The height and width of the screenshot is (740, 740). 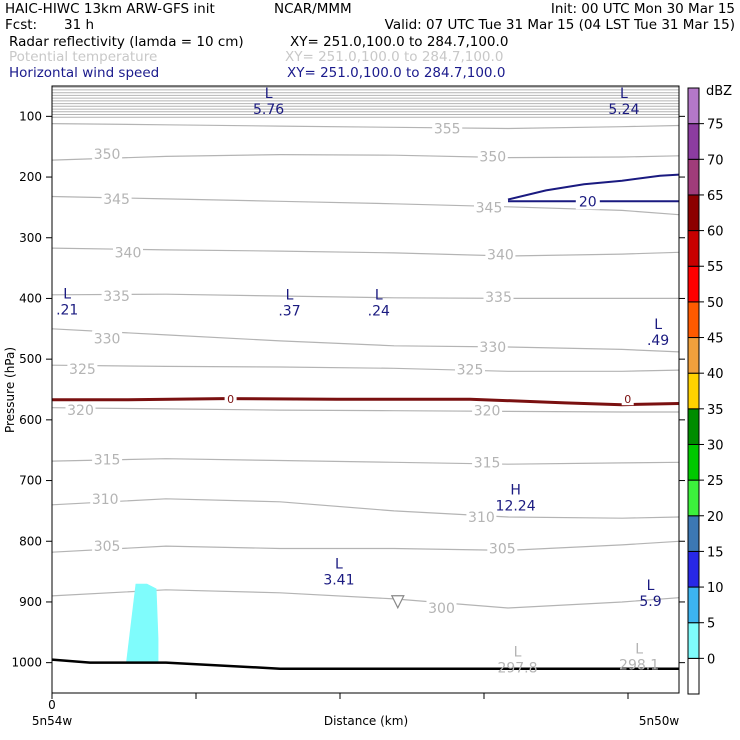 I want to click on theta-label: 350, so click(x=107, y=155).